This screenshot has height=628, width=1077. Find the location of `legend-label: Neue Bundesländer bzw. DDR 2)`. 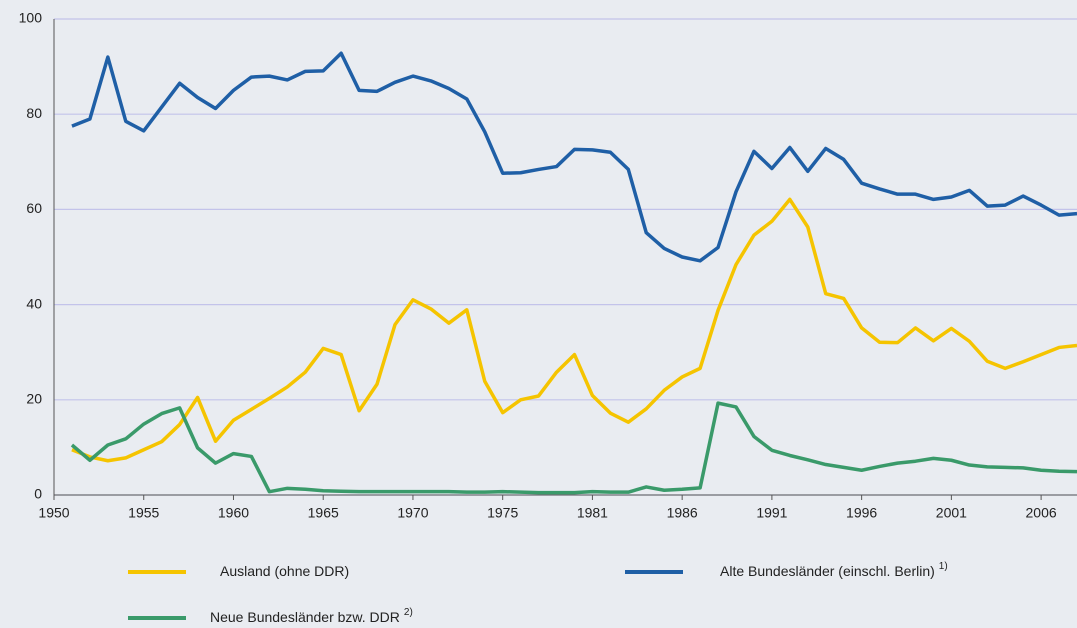

legend-label: Neue Bundesländer bzw. DDR 2) is located at coordinates (311, 616).